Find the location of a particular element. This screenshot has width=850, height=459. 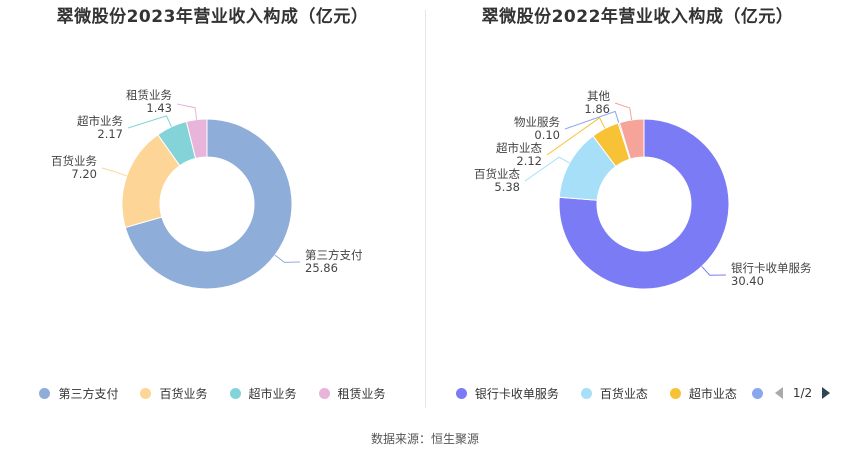

legend-item: 百货业务 is located at coordinates (174, 393).